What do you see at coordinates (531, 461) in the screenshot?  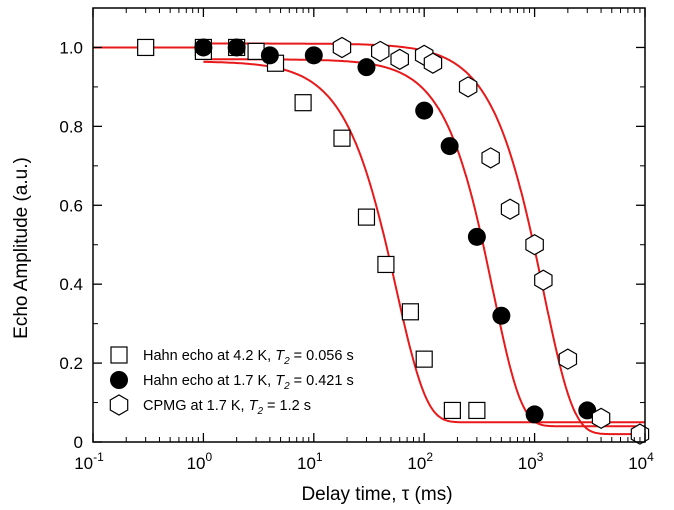 I see `x-tick-label: 10³` at bounding box center [531, 461].